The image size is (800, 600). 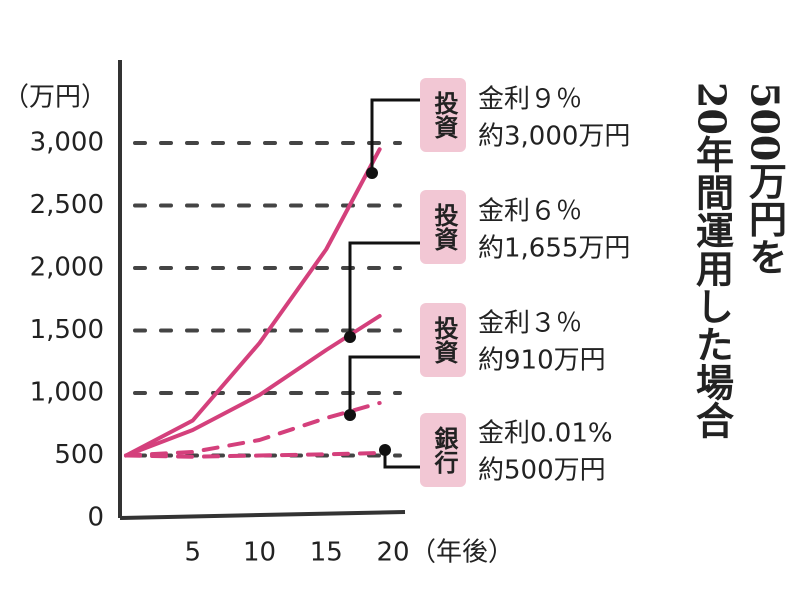 I want to click on x-tick-label: 5, so click(x=192, y=553).